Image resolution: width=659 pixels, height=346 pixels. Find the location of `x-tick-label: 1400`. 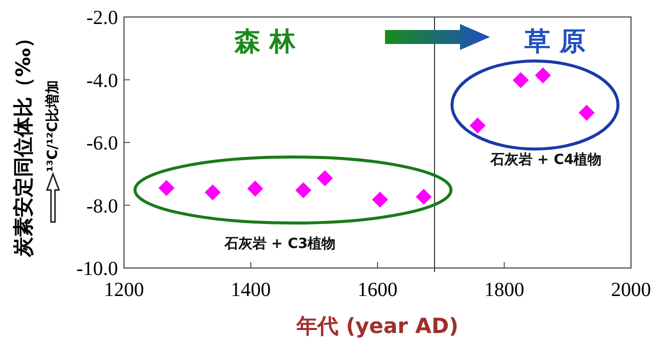

x-tick-label: 1400 is located at coordinates (250, 290).